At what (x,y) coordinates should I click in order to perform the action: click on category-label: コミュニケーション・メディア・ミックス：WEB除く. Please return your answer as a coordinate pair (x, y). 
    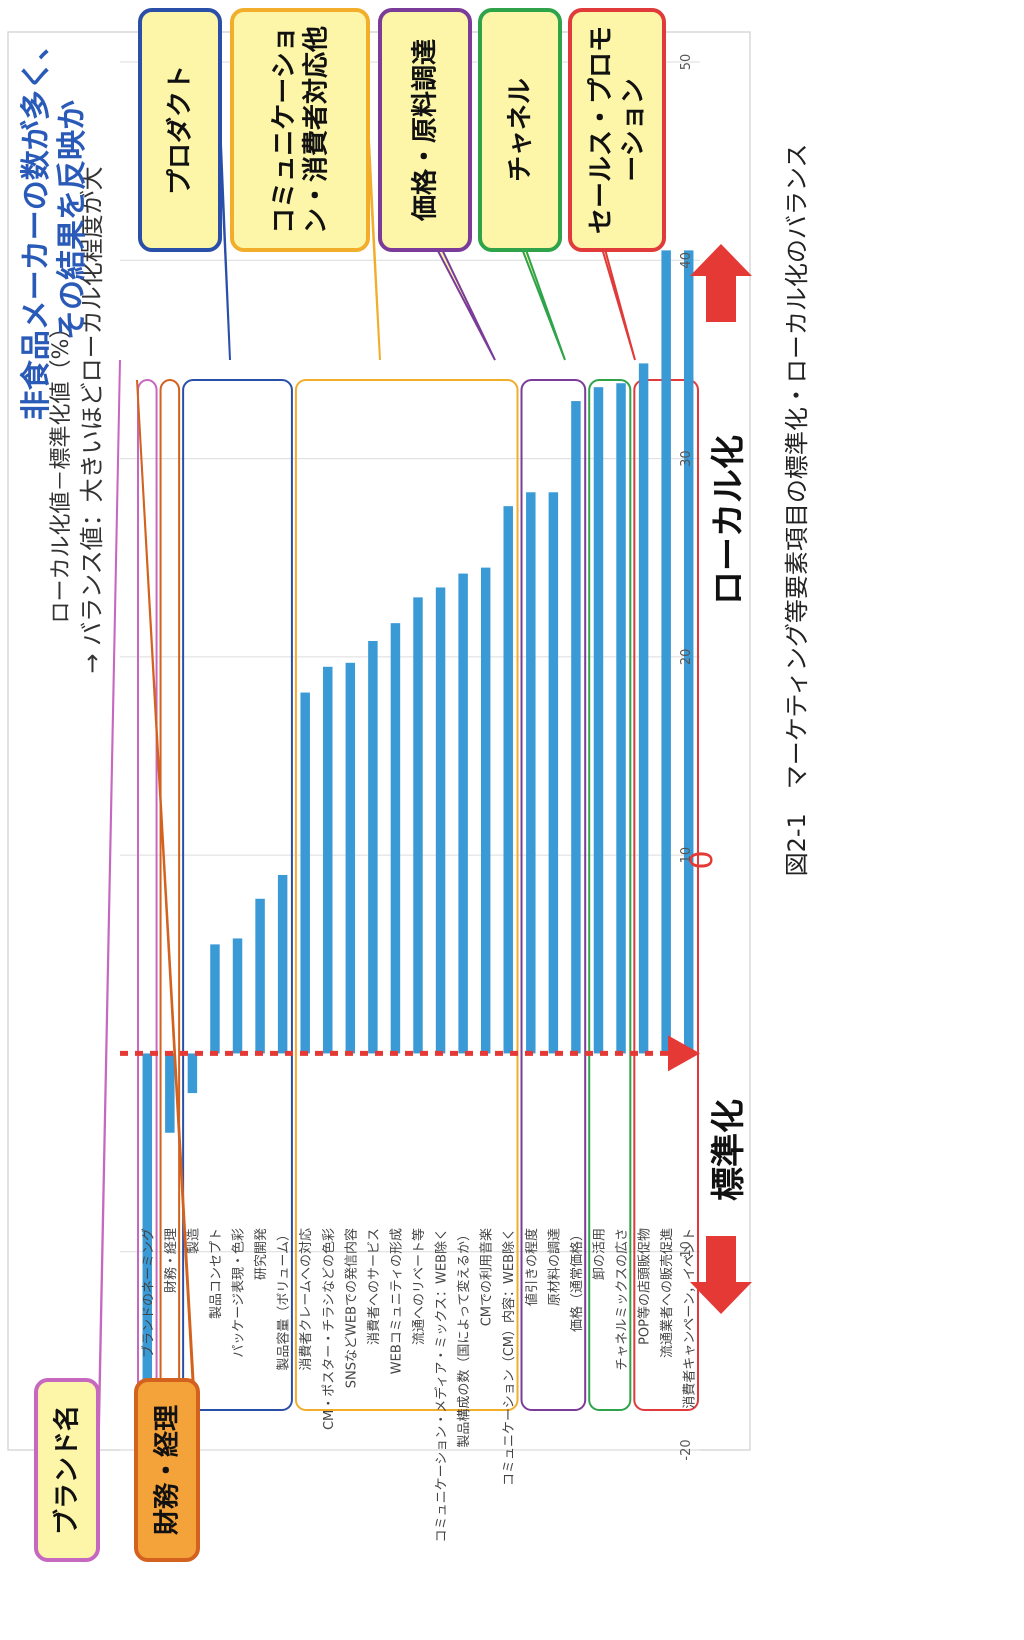
    Looking at the image, I should click on (442, 1385).